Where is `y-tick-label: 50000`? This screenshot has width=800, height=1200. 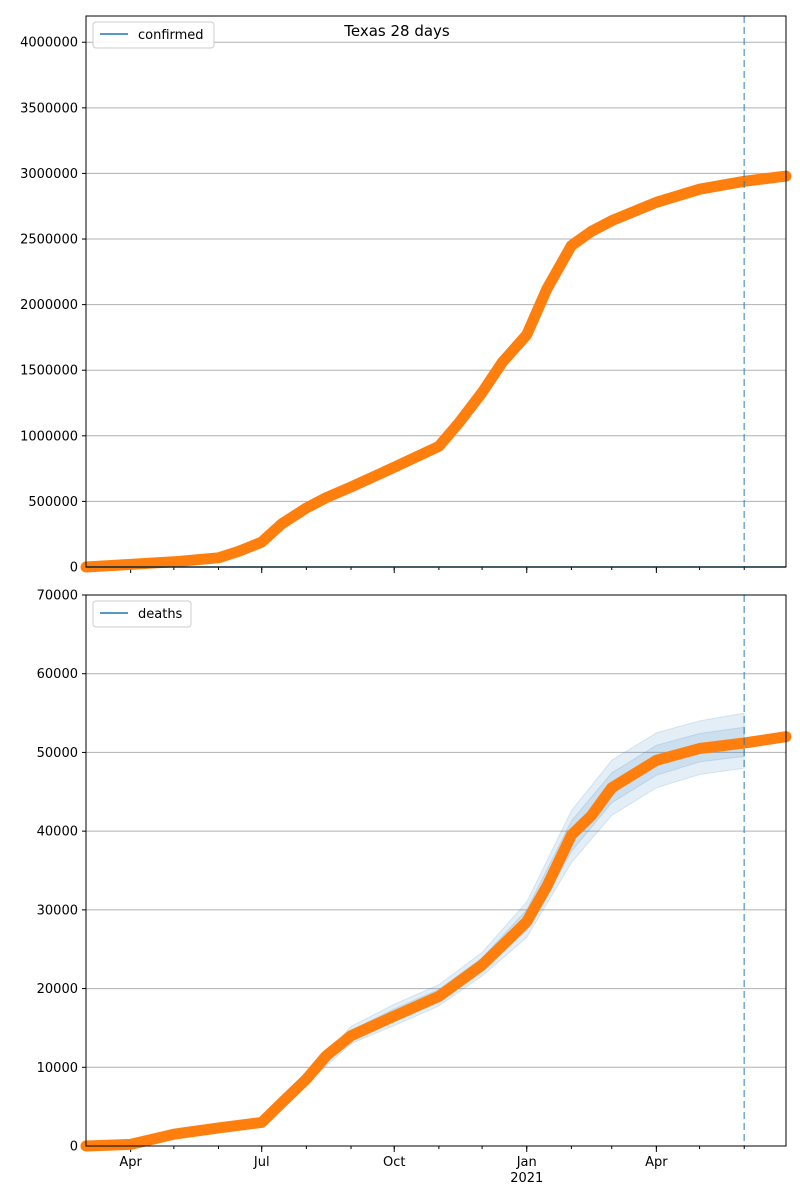 y-tick-label: 50000 is located at coordinates (57, 753).